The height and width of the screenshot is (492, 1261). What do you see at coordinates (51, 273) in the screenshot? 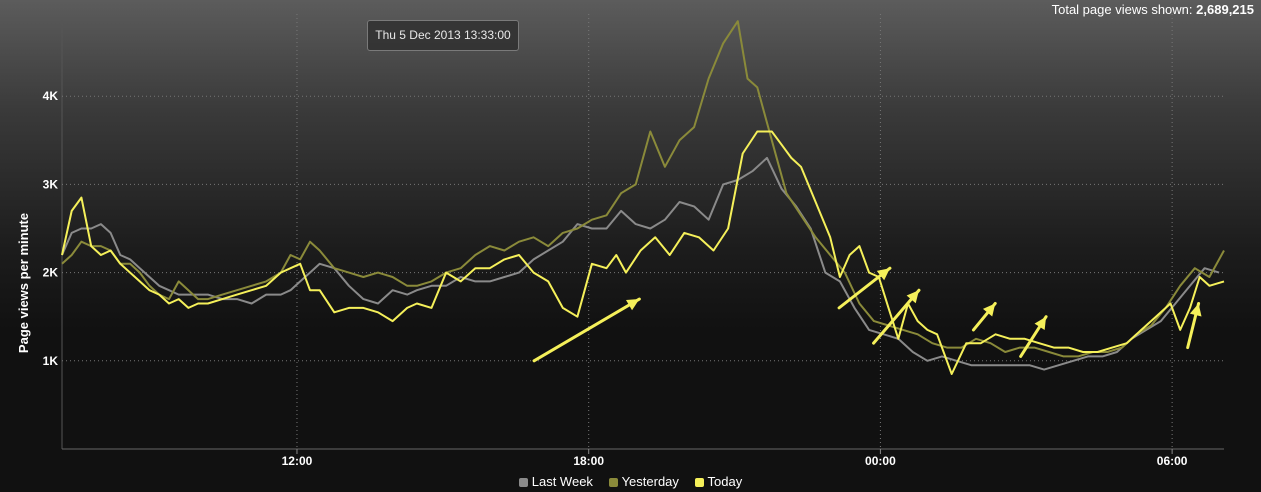
I see `y-tick-label: 2K` at bounding box center [51, 273].